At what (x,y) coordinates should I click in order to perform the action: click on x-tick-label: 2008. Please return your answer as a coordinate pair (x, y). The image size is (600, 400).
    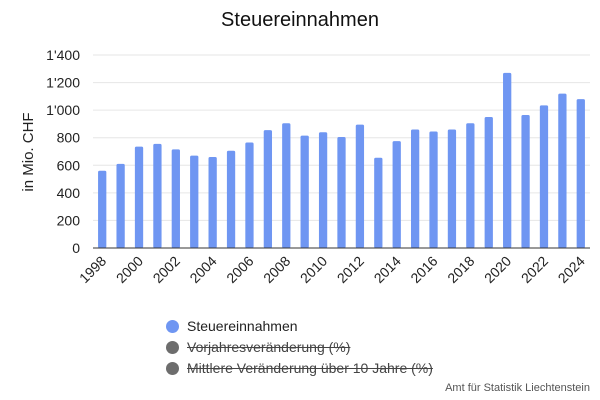
    Looking at the image, I should click on (276, 269).